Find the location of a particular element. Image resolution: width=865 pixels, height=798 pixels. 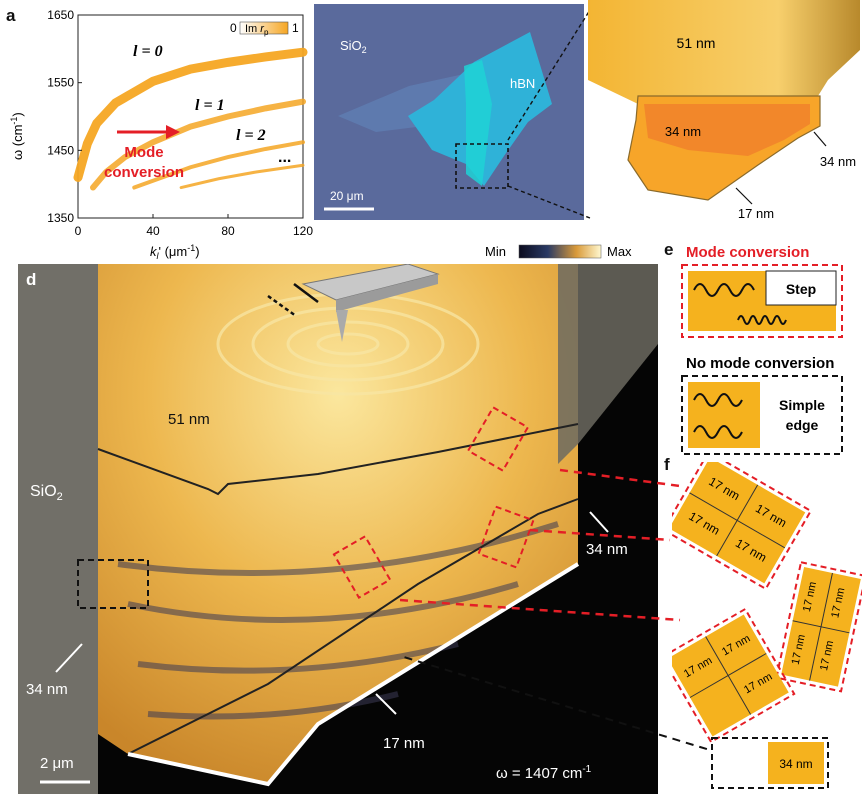

f-block-3: 17 nm 17 nm 17 nm is located at coordinates (734, 675).